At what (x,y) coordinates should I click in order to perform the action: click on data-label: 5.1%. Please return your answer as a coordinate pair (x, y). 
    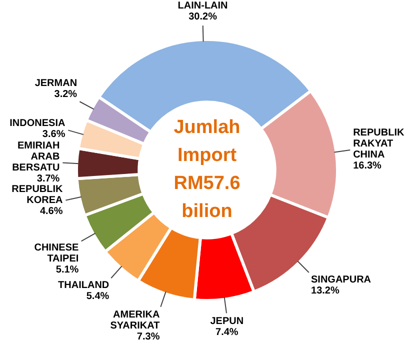
    Looking at the image, I should click on (67, 270).